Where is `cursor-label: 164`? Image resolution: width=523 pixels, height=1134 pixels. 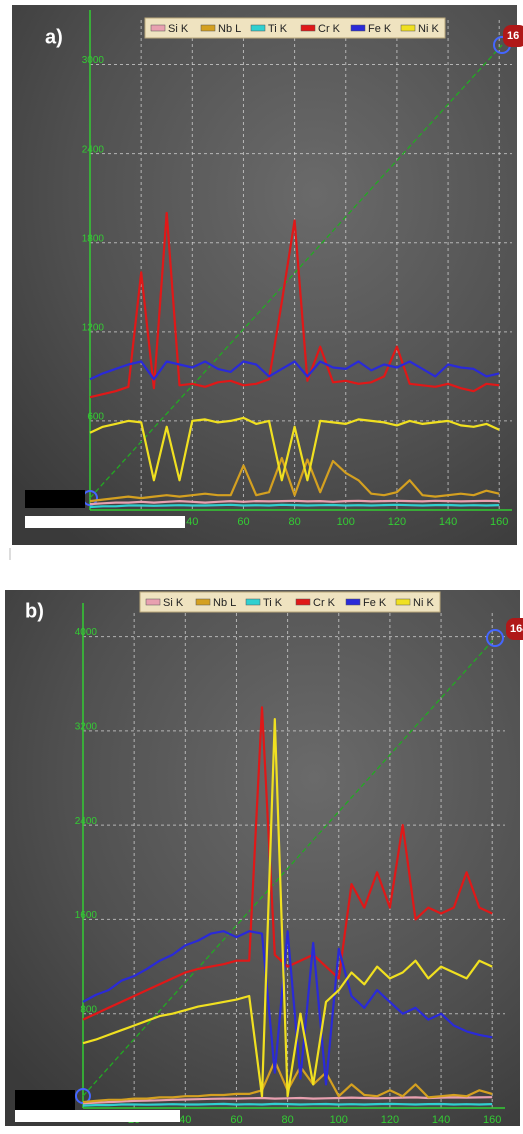
cursor-label: 164 is located at coordinates (516, 629).